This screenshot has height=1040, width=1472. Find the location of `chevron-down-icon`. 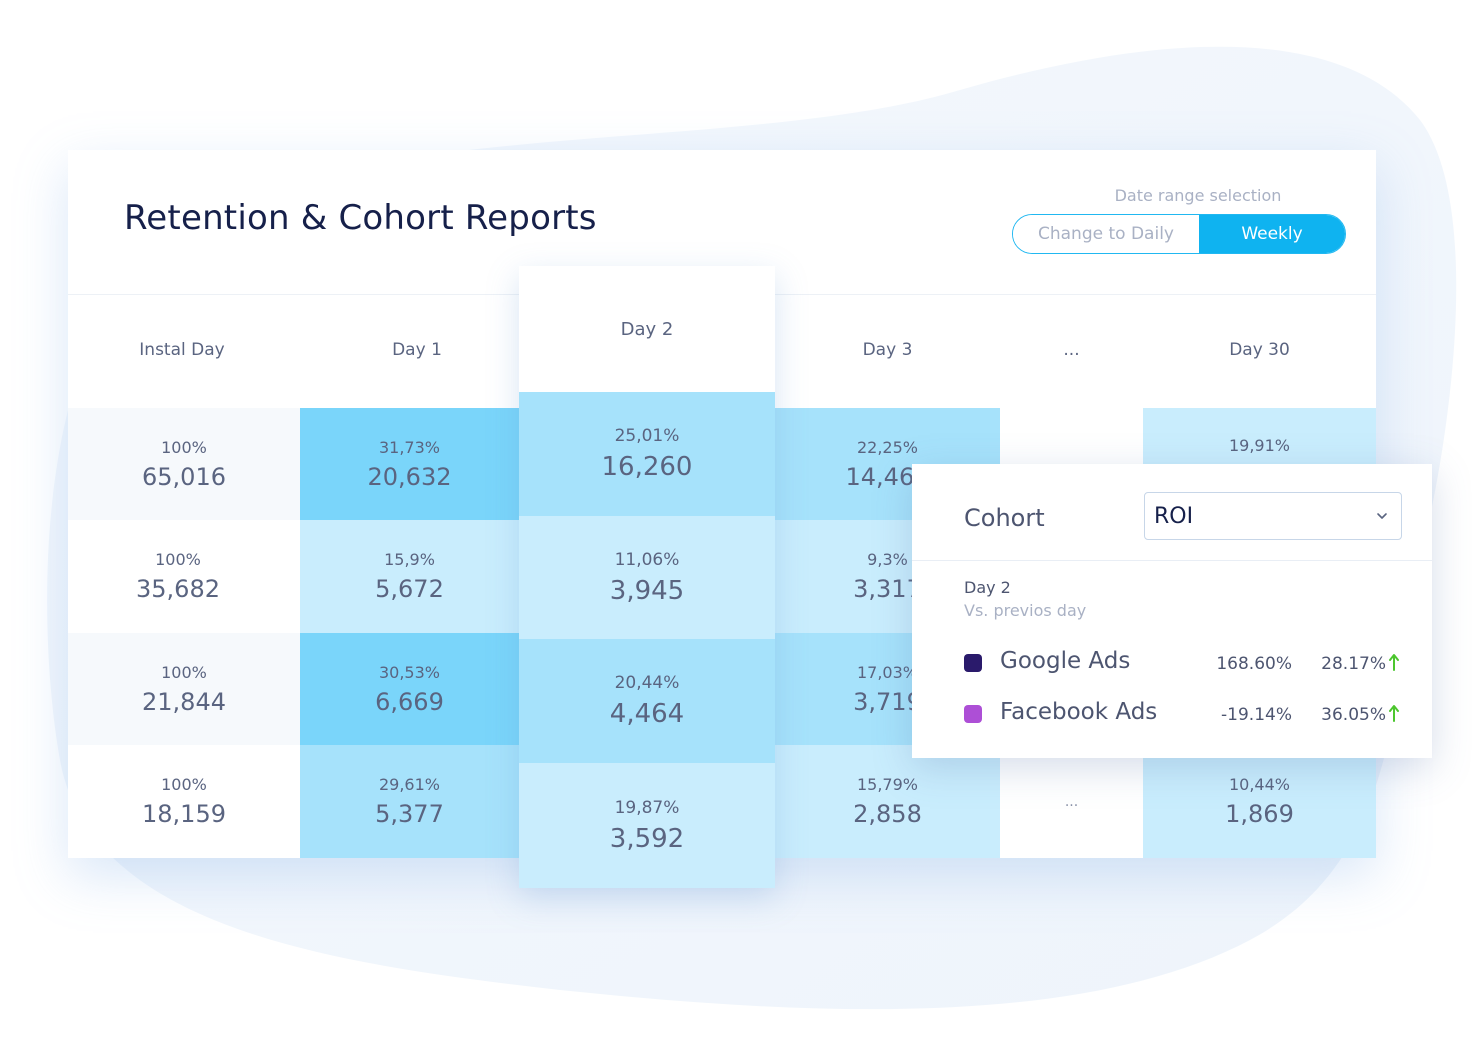

chevron-down-icon is located at coordinates (1382, 516).